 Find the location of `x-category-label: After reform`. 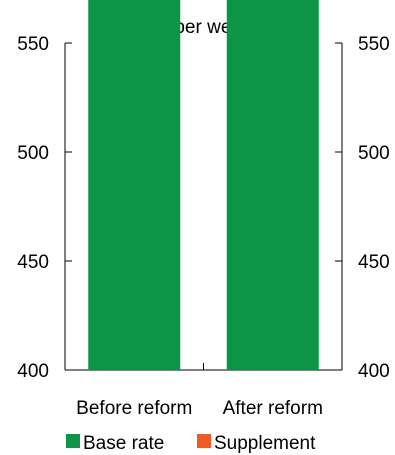

x-category-label: After reform is located at coordinates (273, 408).